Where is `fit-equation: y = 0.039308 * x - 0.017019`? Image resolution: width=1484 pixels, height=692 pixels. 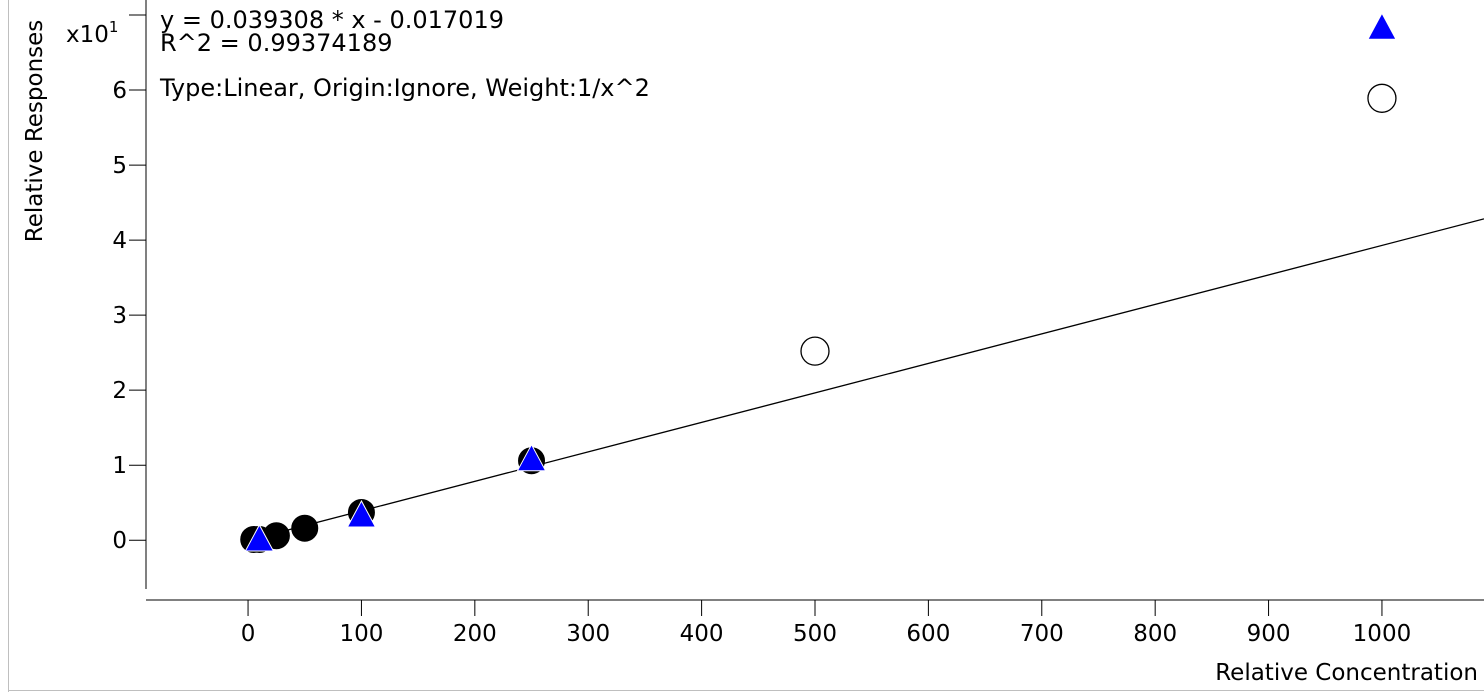
fit-equation: y = 0.039308 * x - 0.017019 is located at coordinates (332, 20).